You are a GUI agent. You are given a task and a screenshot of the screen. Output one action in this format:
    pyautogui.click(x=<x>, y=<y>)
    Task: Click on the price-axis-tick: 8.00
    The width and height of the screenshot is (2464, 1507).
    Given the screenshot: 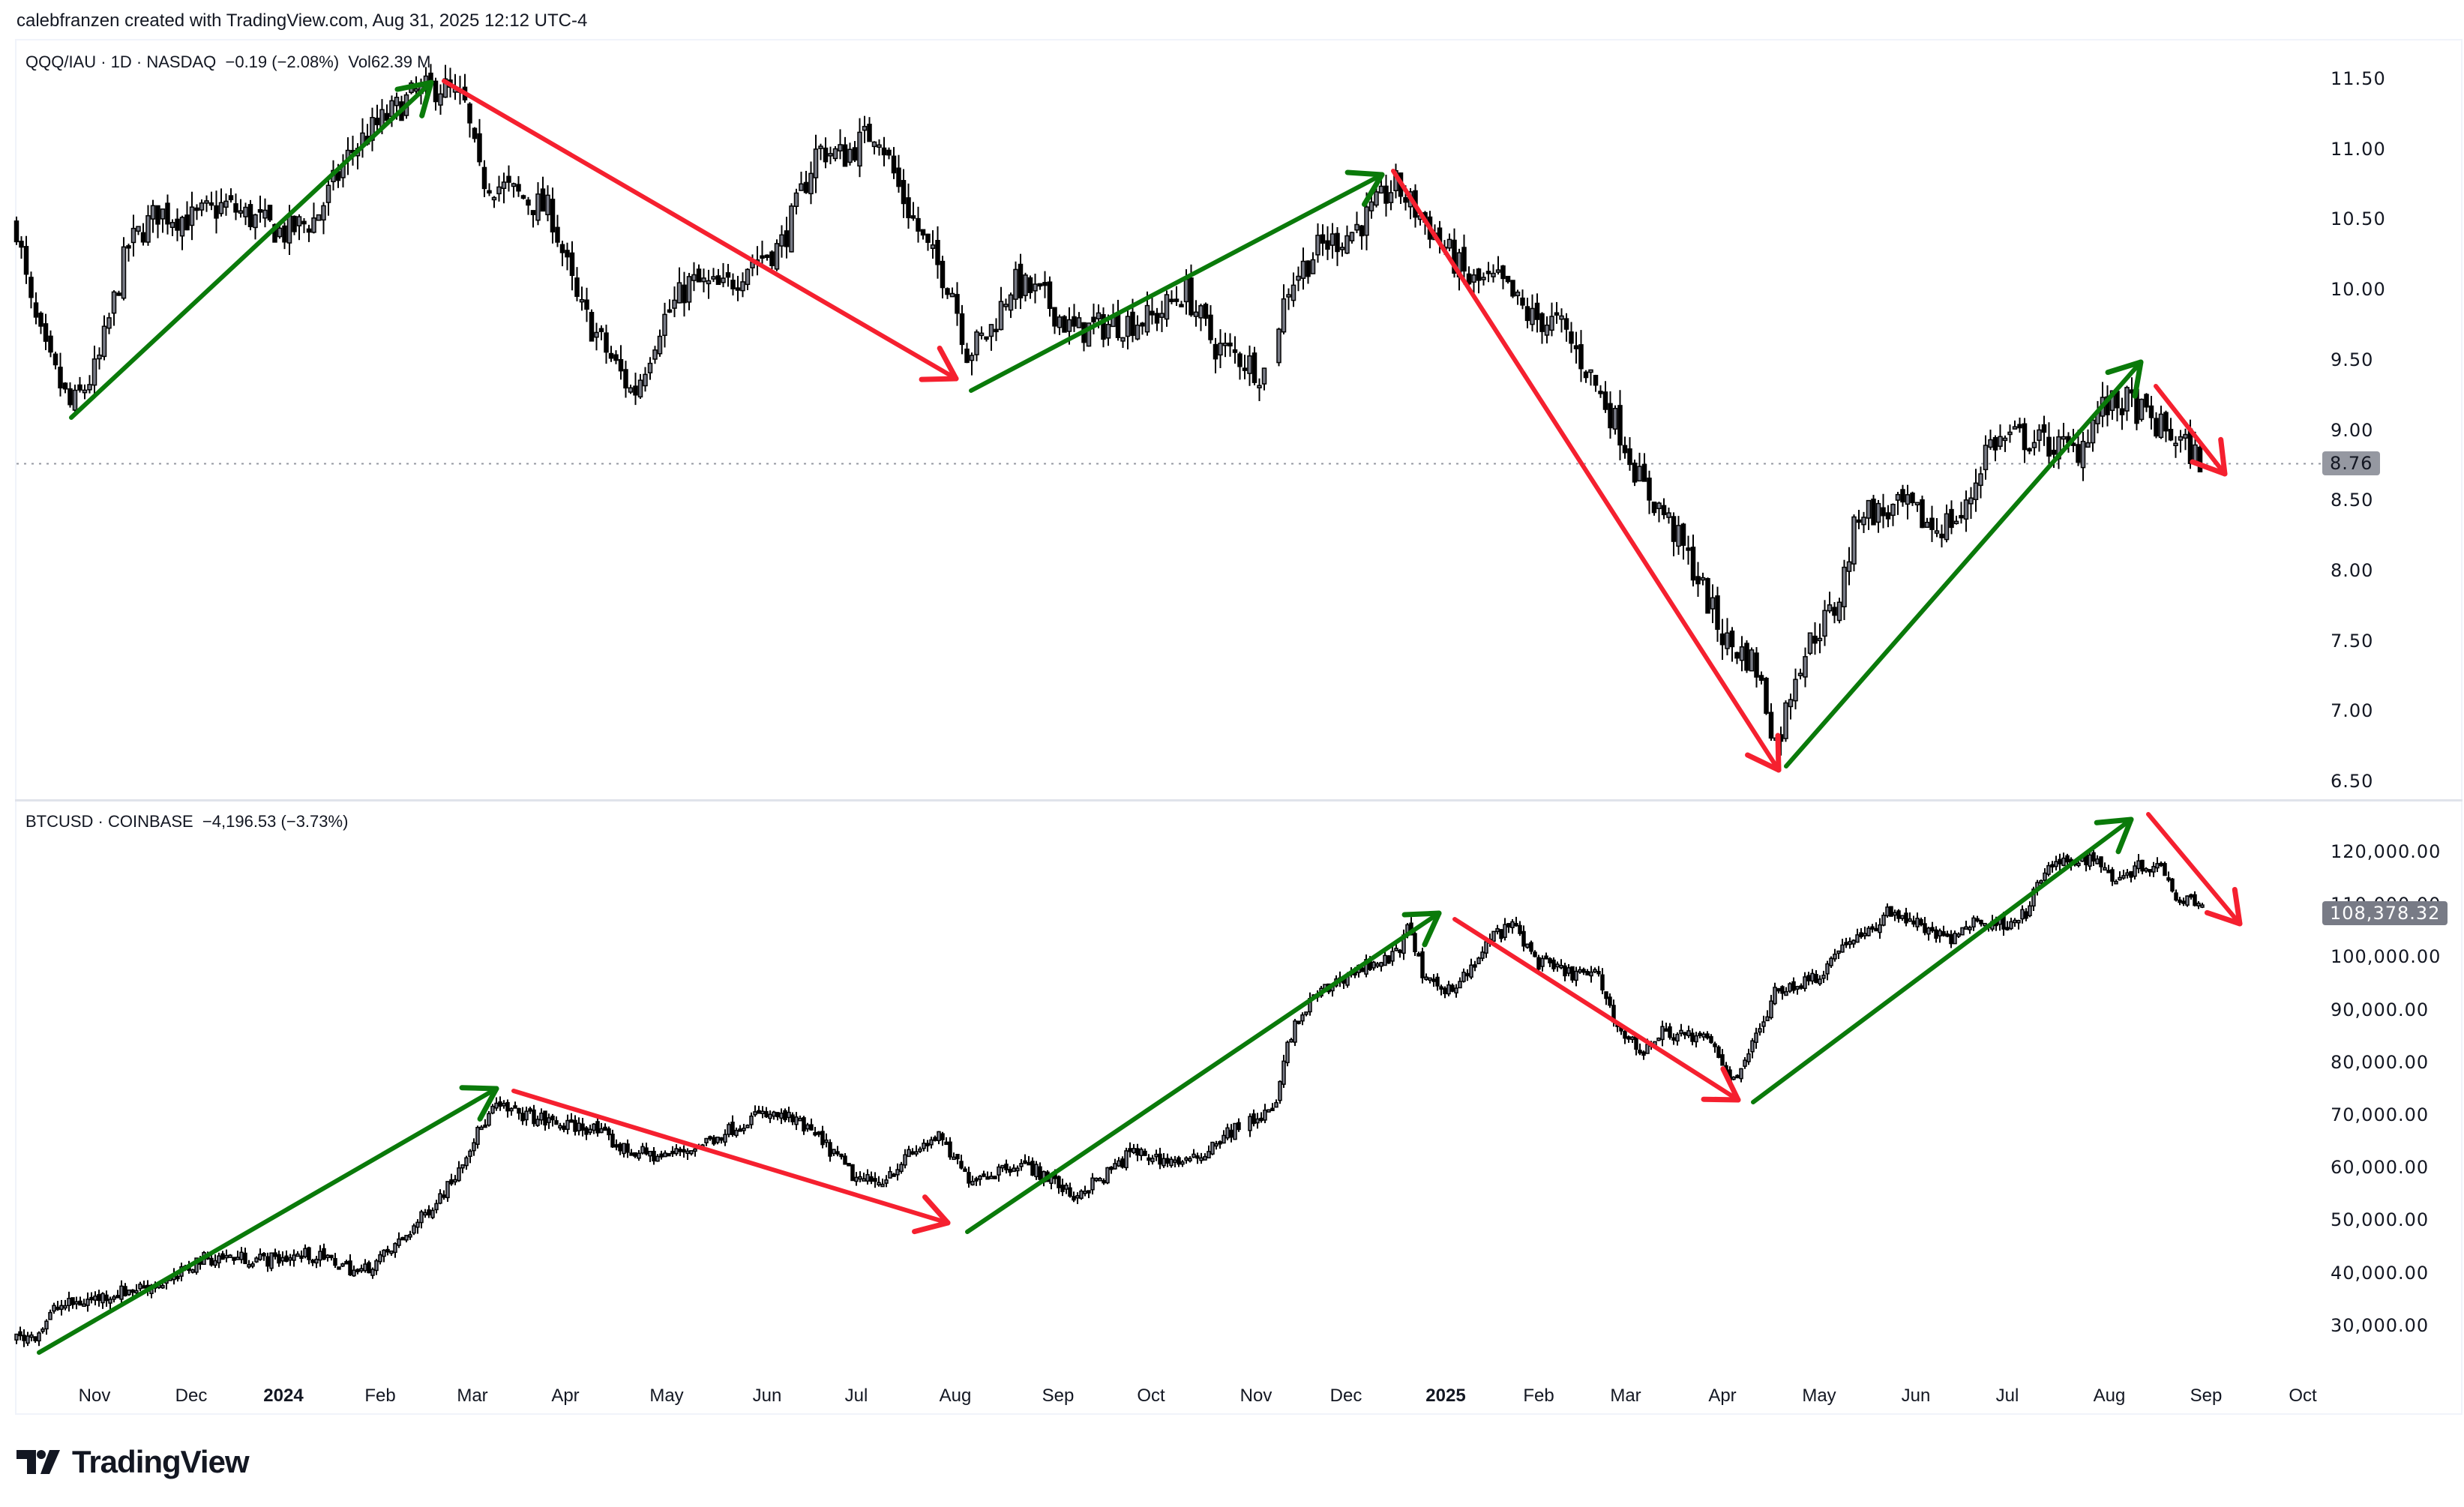 What is the action you would take?
    pyautogui.click(x=2352, y=570)
    